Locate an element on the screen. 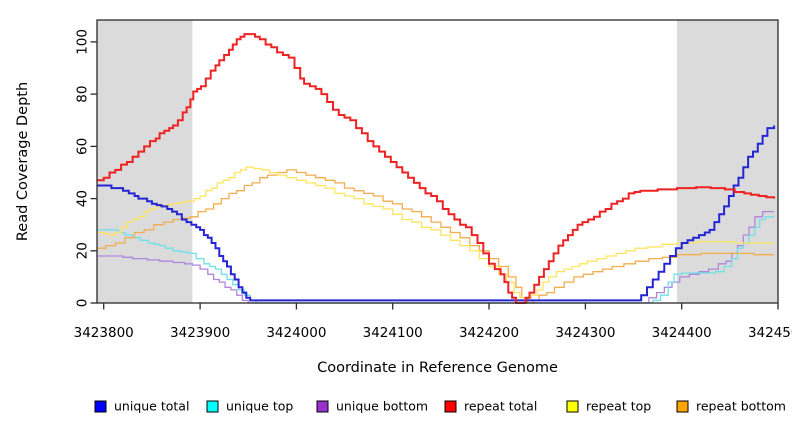 Image resolution: width=792 pixels, height=432 pixels. x-axis-tick-label: 3424200 is located at coordinates (489, 333).